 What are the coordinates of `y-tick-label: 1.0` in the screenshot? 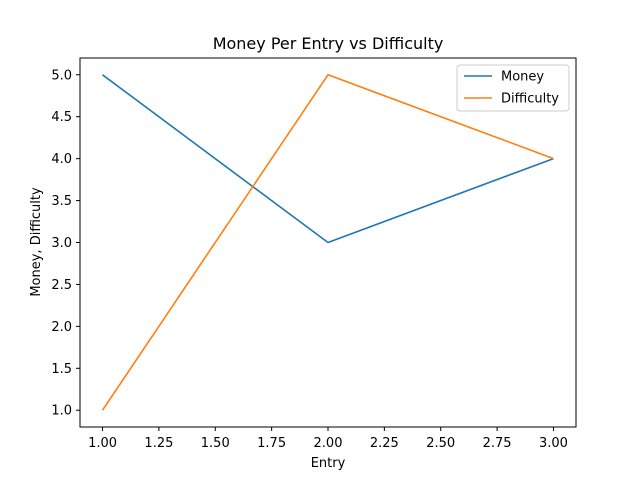 It's located at (61, 411).